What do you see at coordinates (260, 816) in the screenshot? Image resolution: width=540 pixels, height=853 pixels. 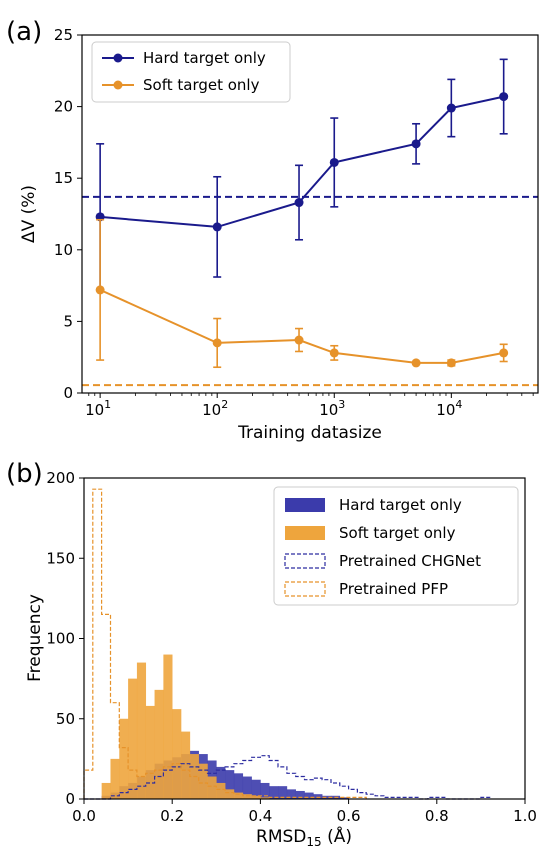 I see `x-tick-label: 0.4` at bounding box center [260, 816].